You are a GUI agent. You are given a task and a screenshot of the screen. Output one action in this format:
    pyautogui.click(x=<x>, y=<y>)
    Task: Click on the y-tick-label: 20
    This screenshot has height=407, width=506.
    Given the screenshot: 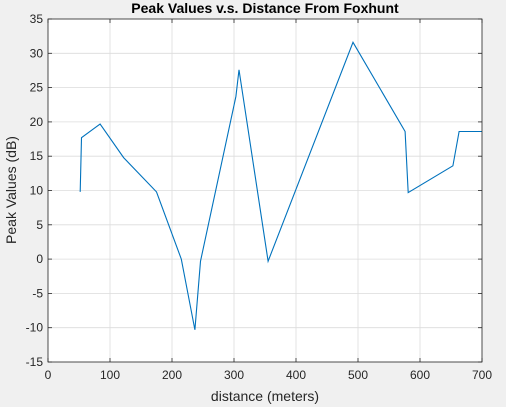 What is the action you would take?
    pyautogui.click(x=37, y=122)
    